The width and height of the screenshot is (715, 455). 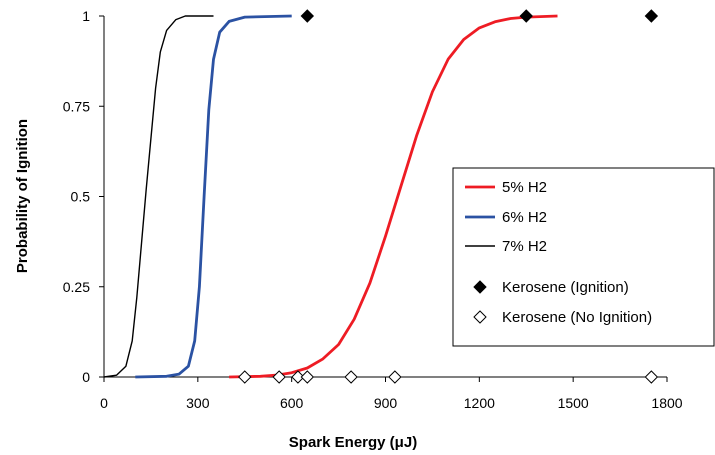 I want to click on y-tick-label: 0, so click(x=86, y=377).